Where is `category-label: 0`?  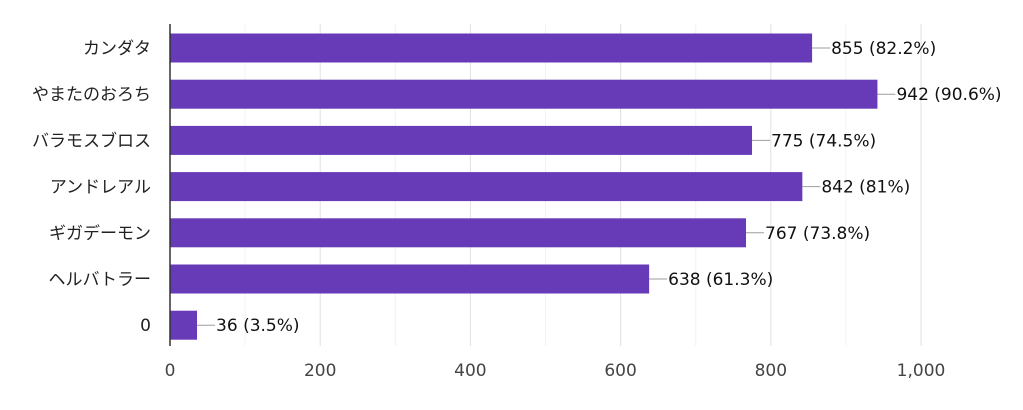 category-label: 0 is located at coordinates (145, 326).